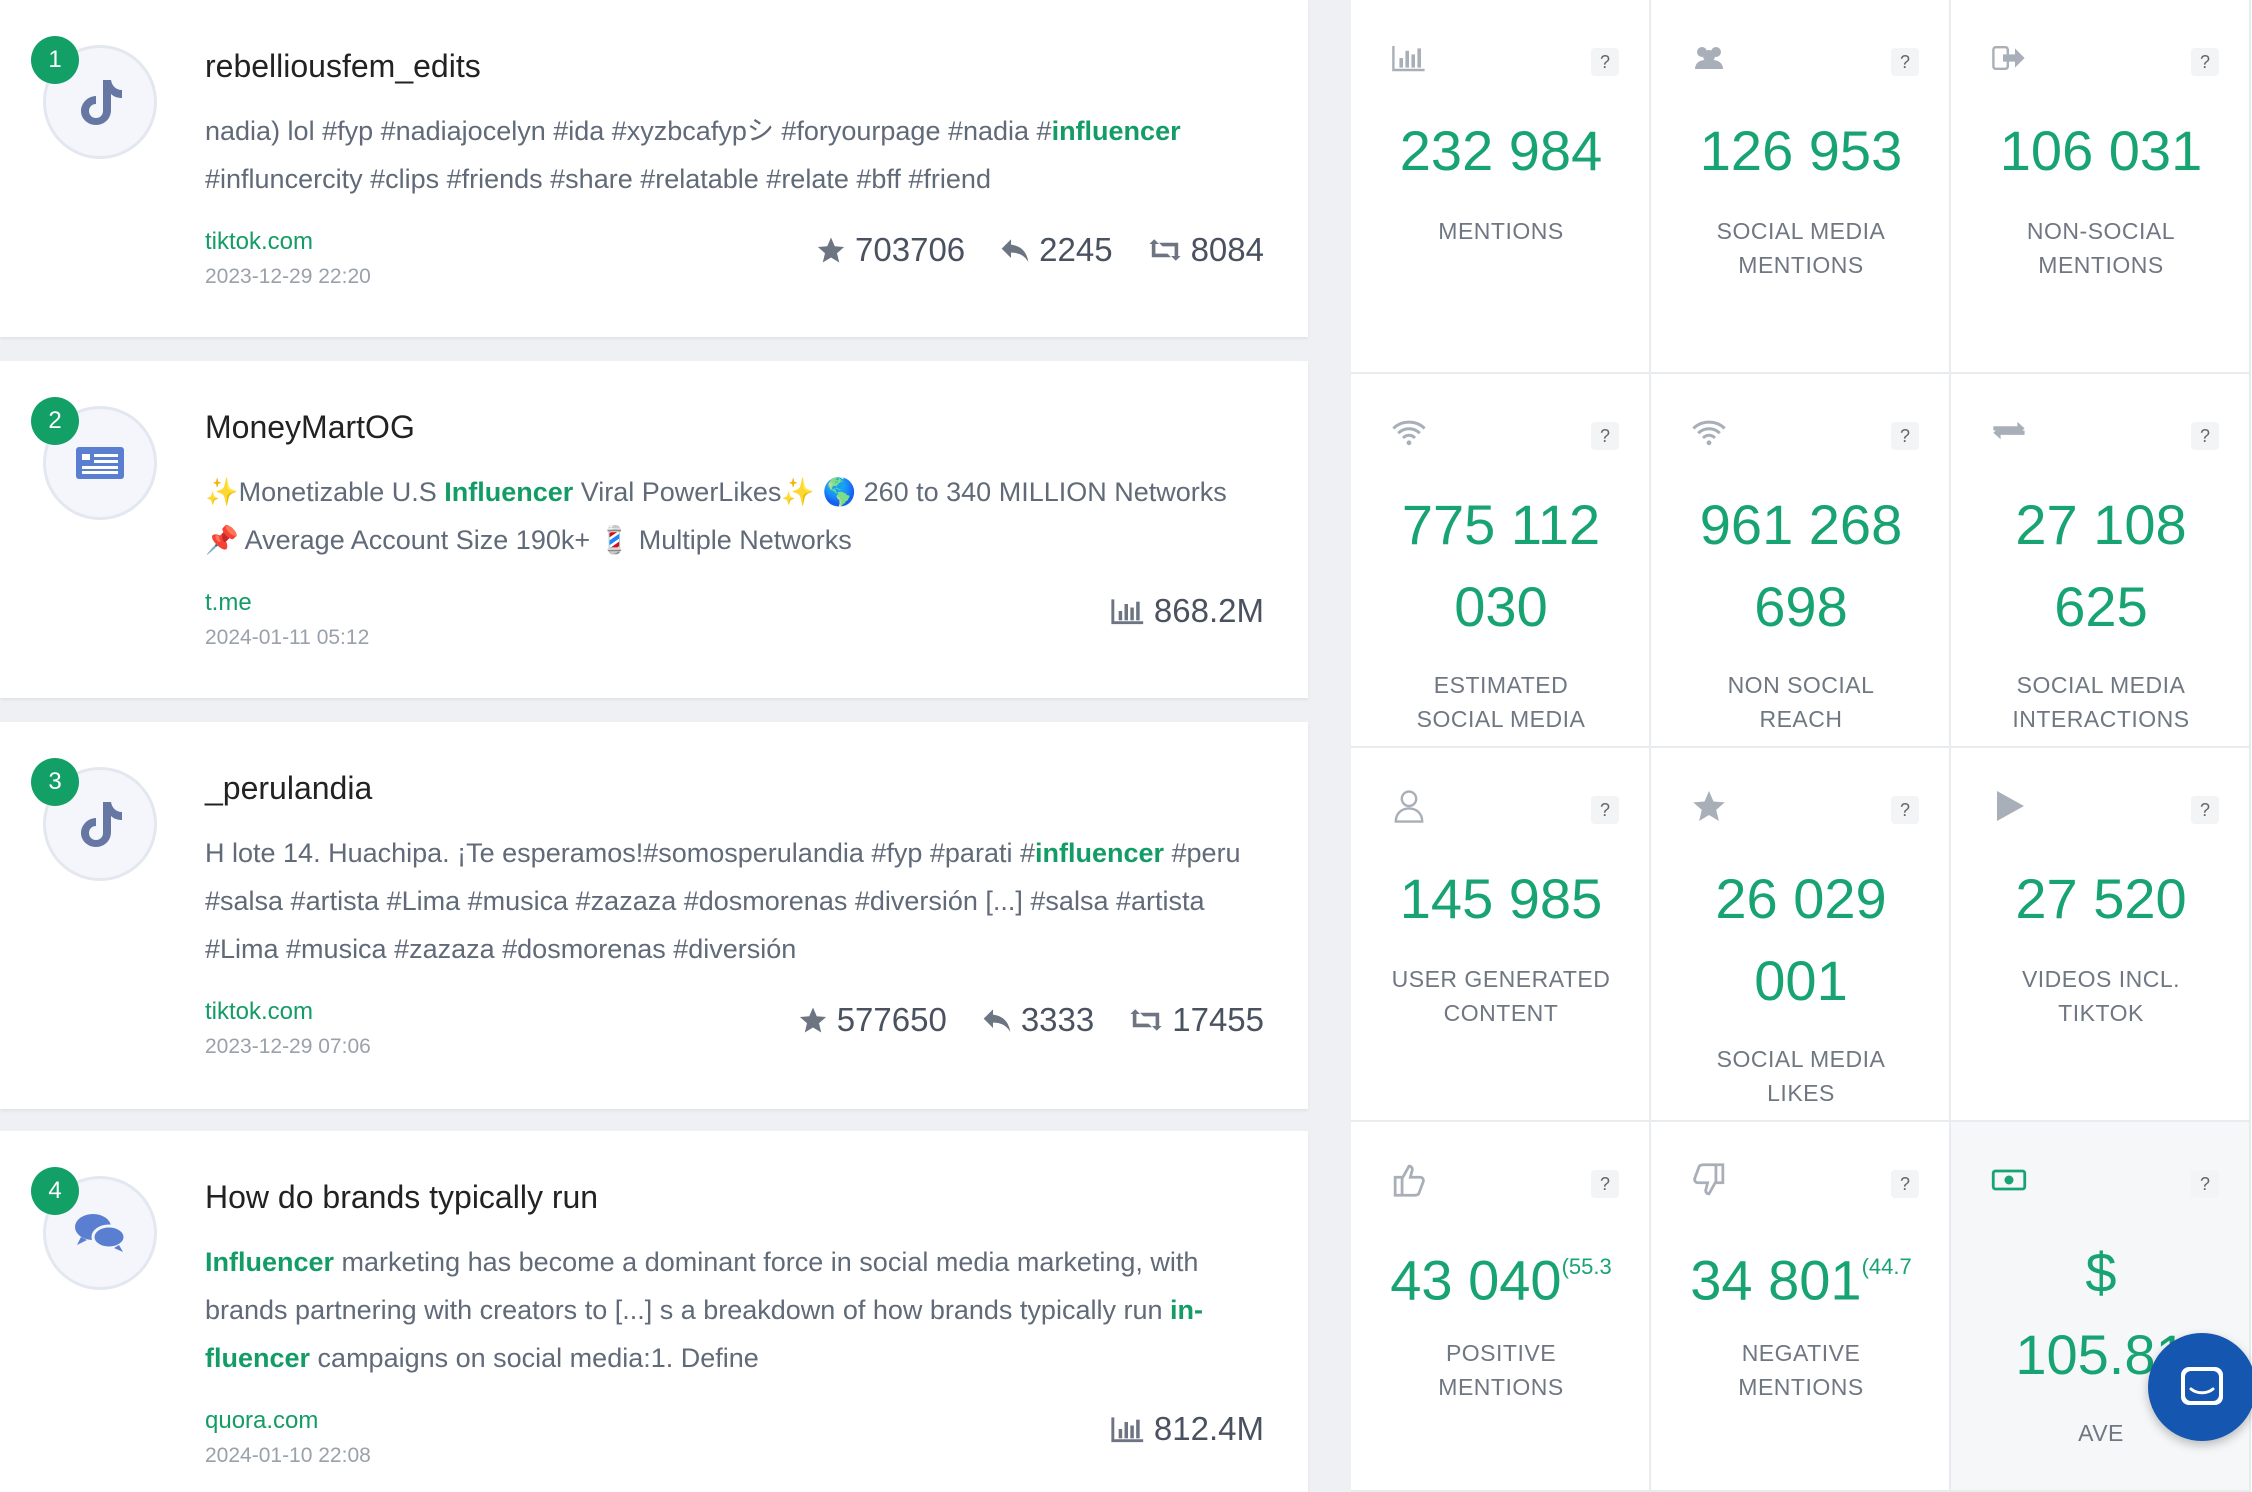 This screenshot has height=1492, width=2252. Describe the element at coordinates (1170, 611) in the screenshot. I see `engagement-stats: 868.2M` at that location.